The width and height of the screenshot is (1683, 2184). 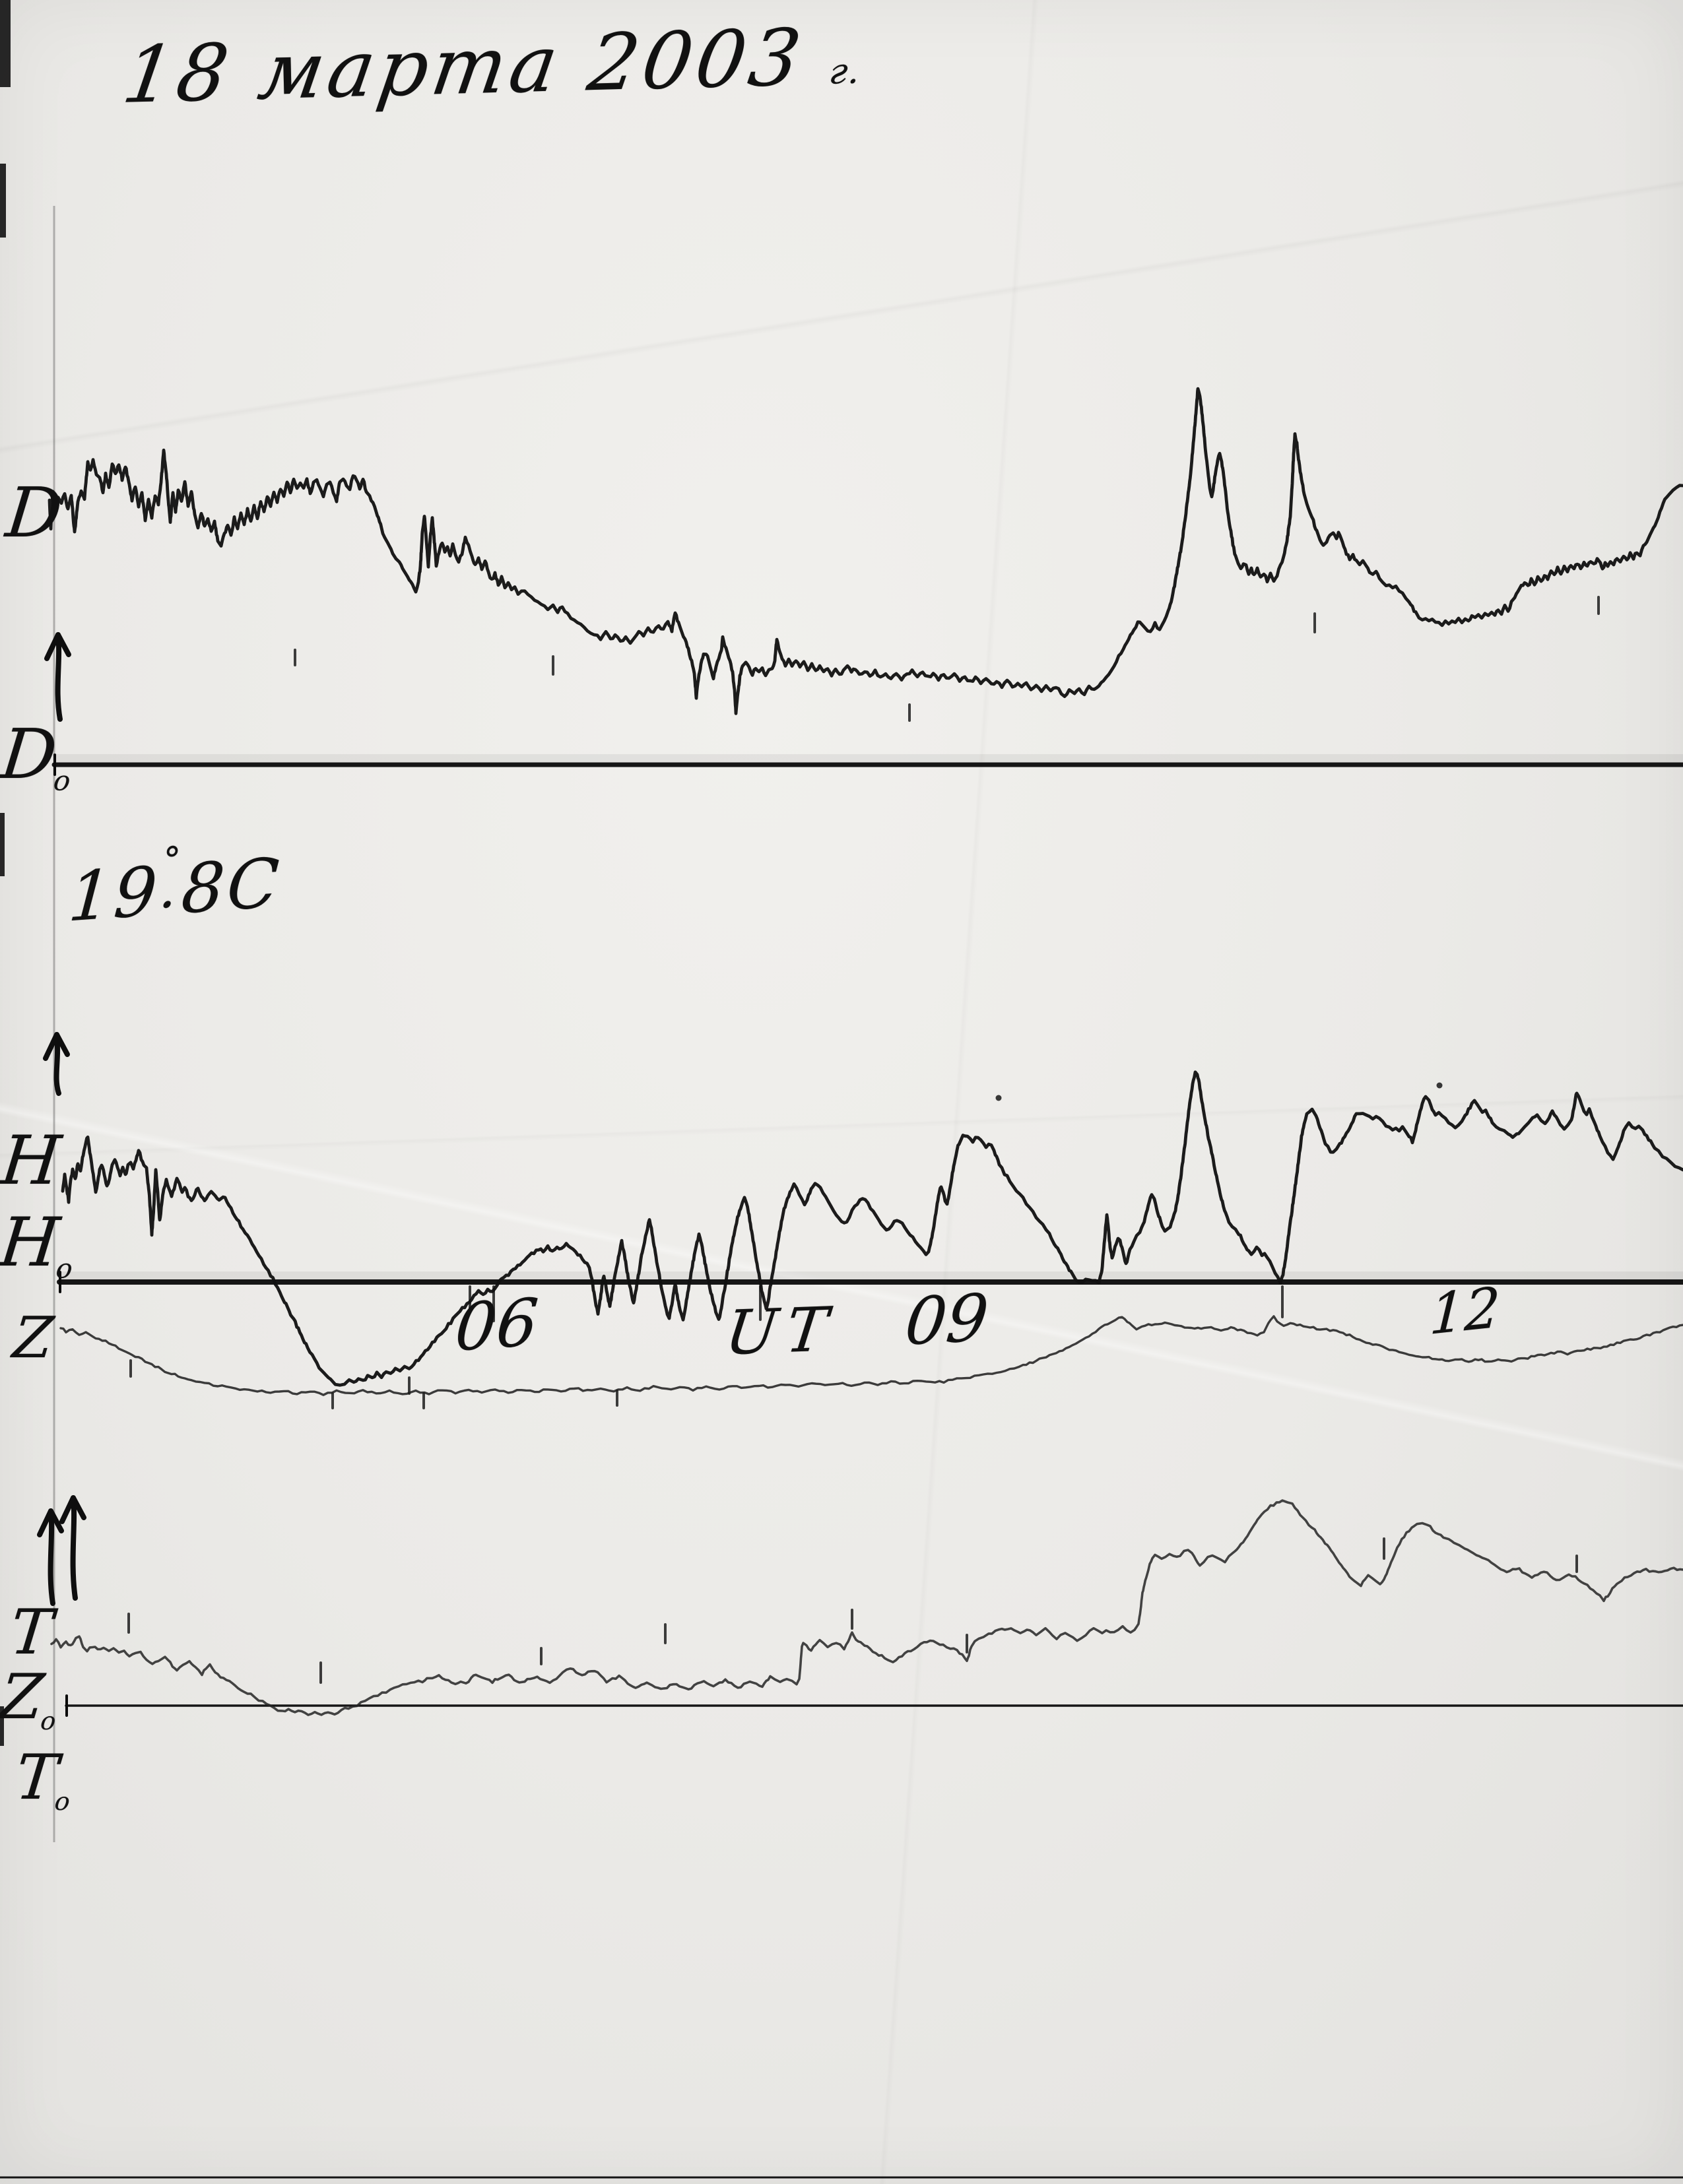 I want to click on axis-label-t0: To, so click(x=42, y=1779).